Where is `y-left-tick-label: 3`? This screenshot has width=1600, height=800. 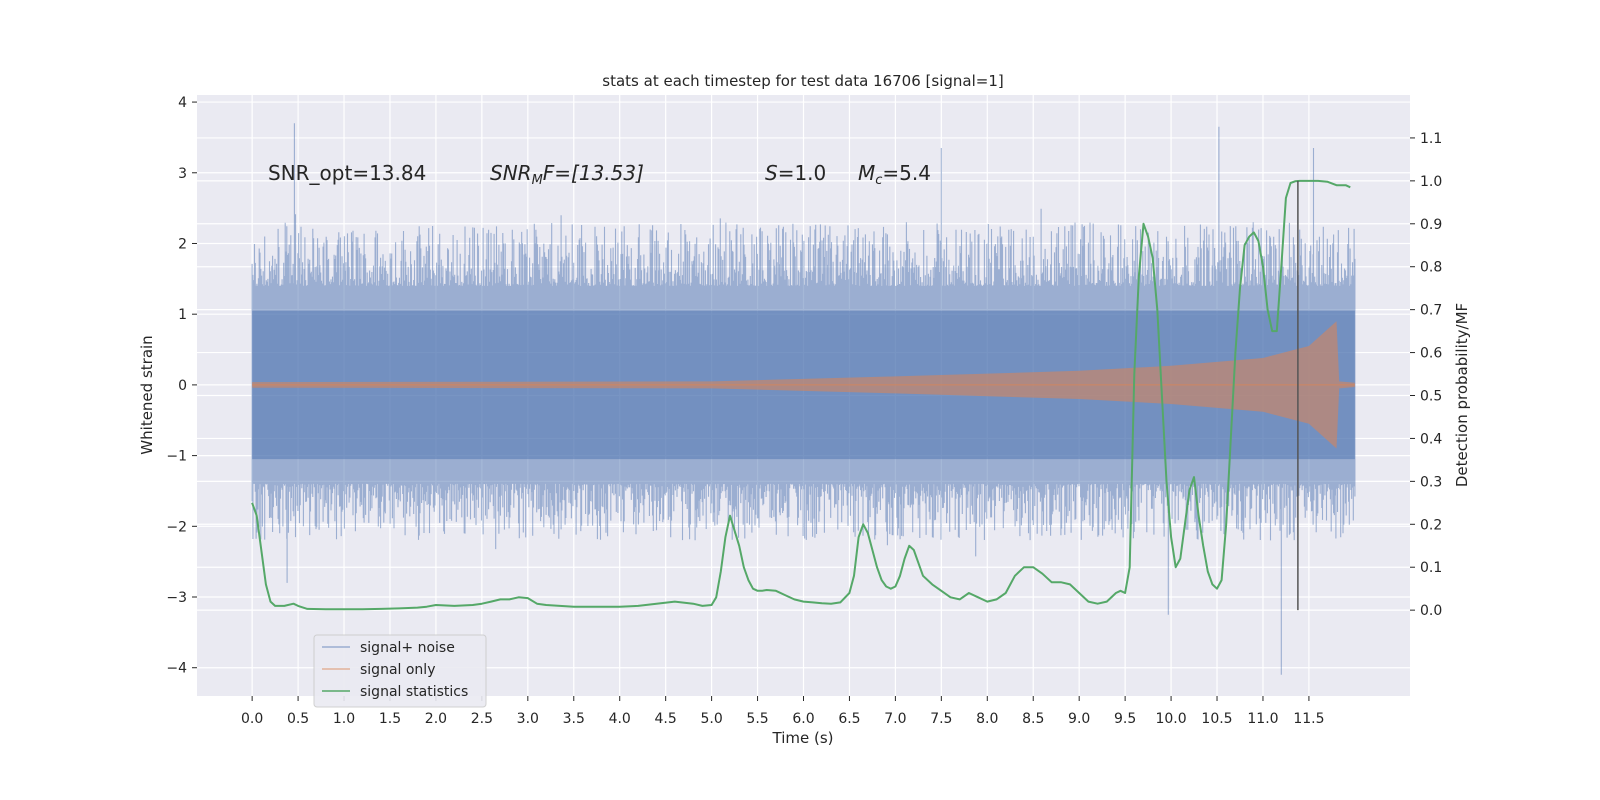 y-left-tick-label: 3 is located at coordinates (182, 174).